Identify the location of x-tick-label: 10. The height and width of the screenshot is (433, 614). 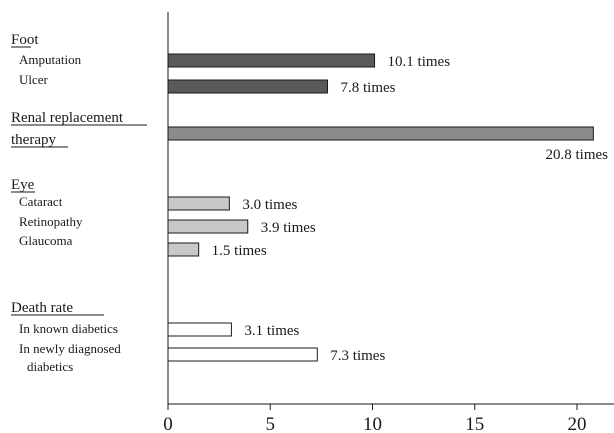
(372, 423).